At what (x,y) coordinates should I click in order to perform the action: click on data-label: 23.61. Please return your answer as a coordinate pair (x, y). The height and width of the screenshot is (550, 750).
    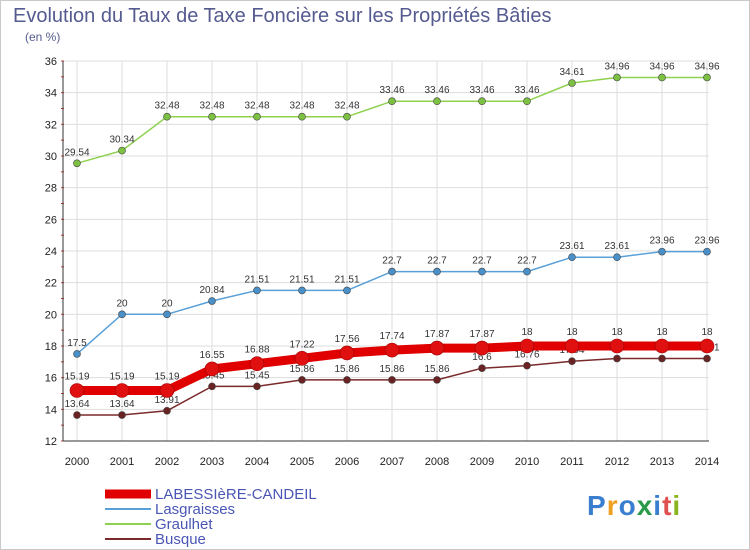
    Looking at the image, I should click on (571, 246).